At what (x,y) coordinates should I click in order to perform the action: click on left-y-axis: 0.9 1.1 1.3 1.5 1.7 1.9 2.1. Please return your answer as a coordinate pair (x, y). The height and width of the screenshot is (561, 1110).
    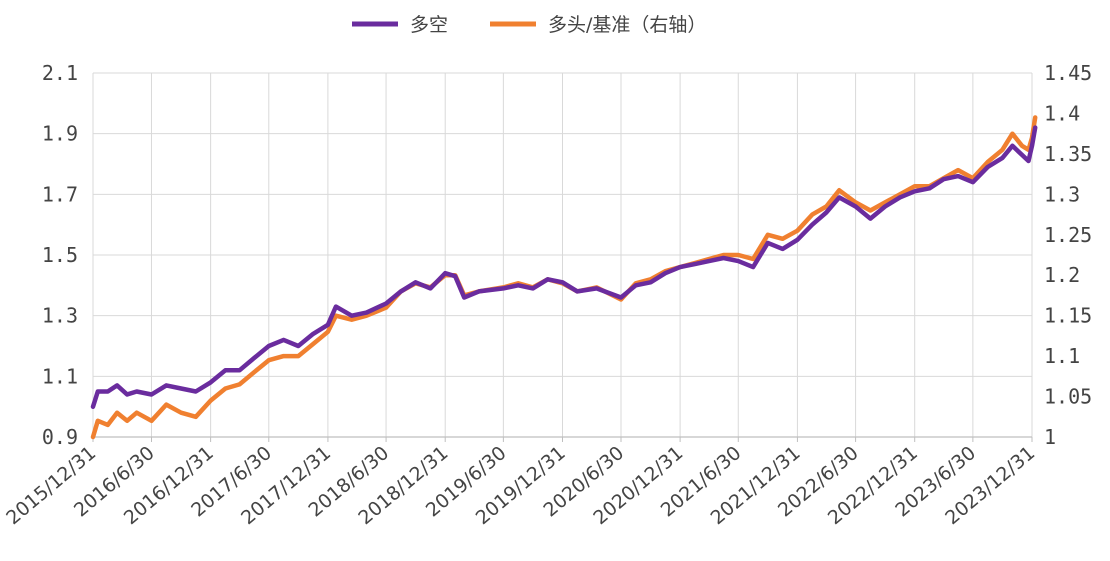
    Looking at the image, I should click on (60, 255).